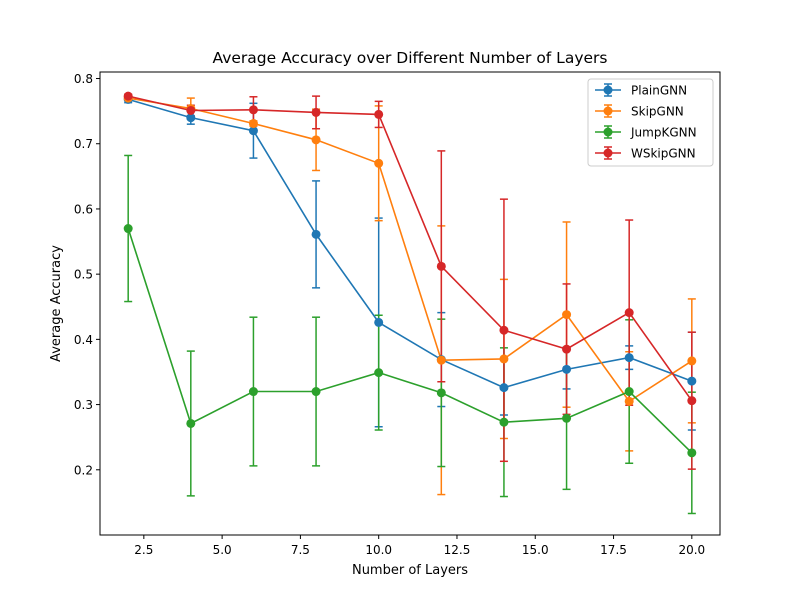  I want to click on legend-marker-wskipgnn, so click(608, 153).